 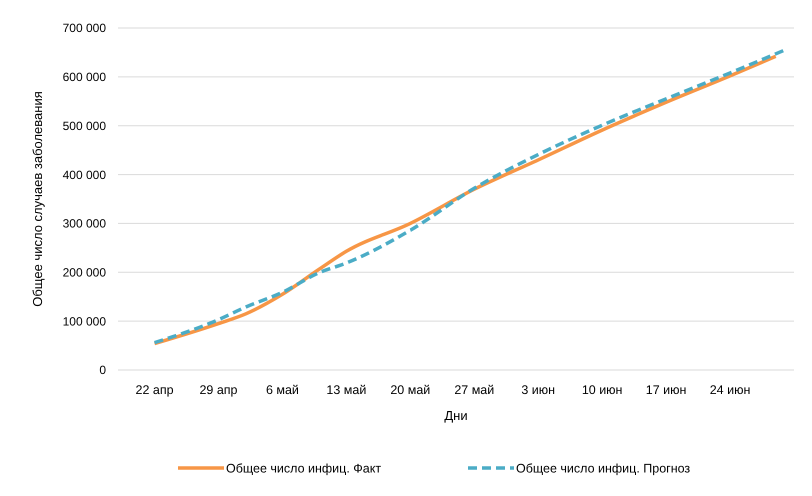 What do you see at coordinates (84, 223) in the screenshot?
I see `y-tick-label: 300 000` at bounding box center [84, 223].